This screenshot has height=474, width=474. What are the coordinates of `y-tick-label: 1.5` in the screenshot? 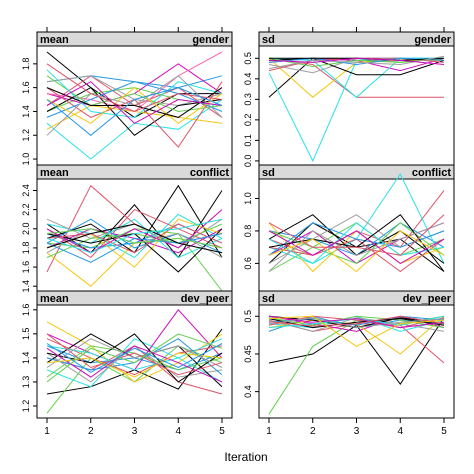 It's located at (26, 334).